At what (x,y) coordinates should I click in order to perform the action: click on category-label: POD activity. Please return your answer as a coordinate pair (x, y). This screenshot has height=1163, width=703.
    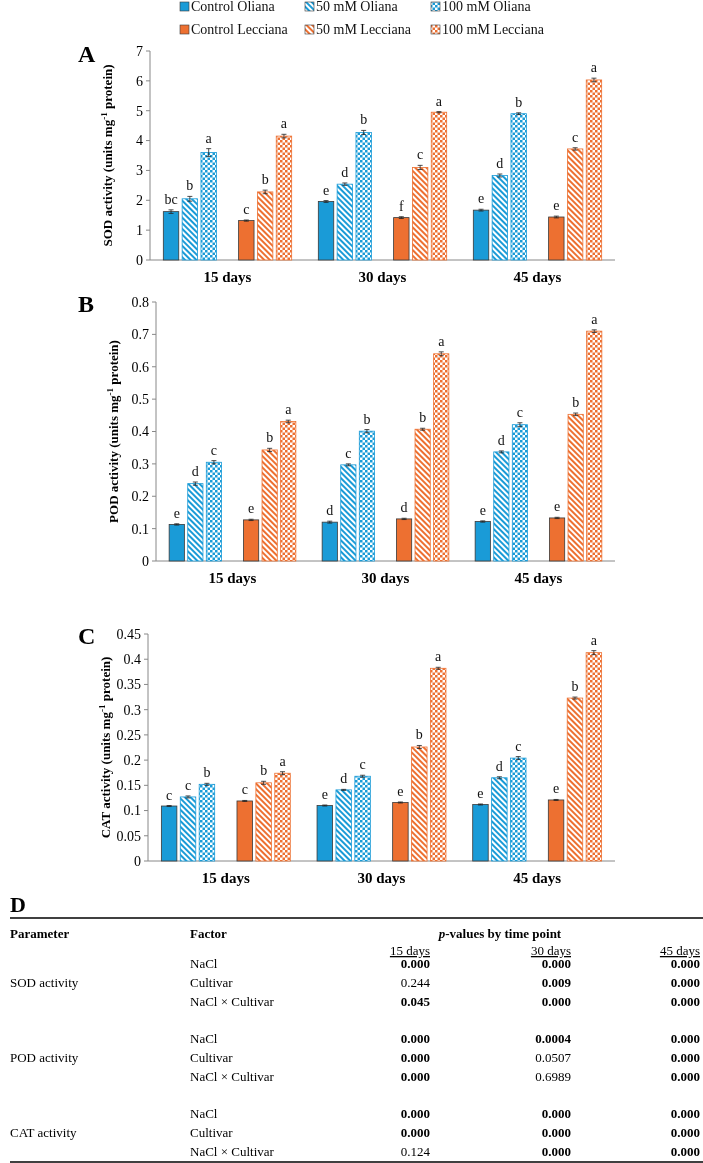
    Looking at the image, I should click on (44, 1057).